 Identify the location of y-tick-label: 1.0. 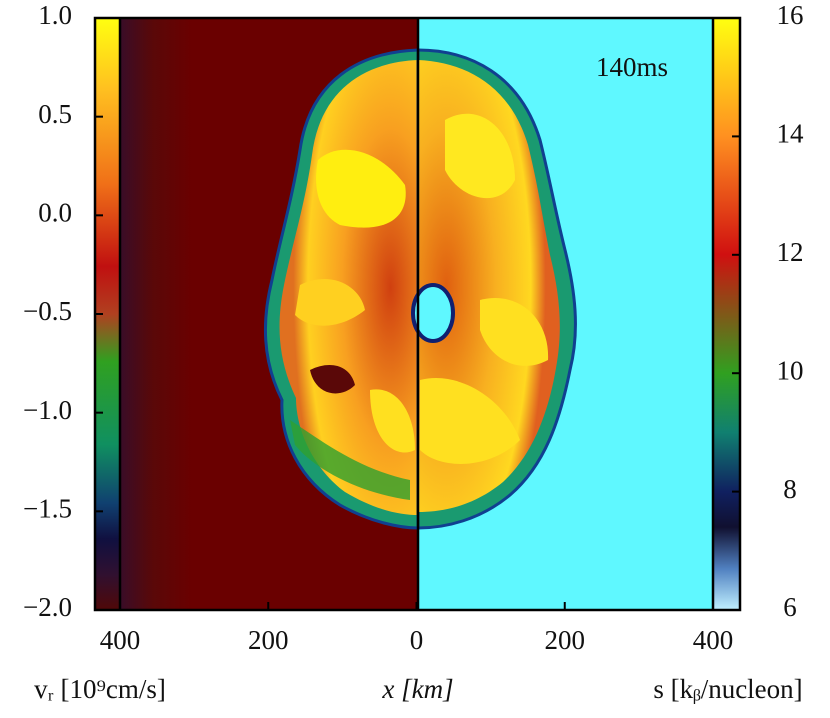
(55, 15).